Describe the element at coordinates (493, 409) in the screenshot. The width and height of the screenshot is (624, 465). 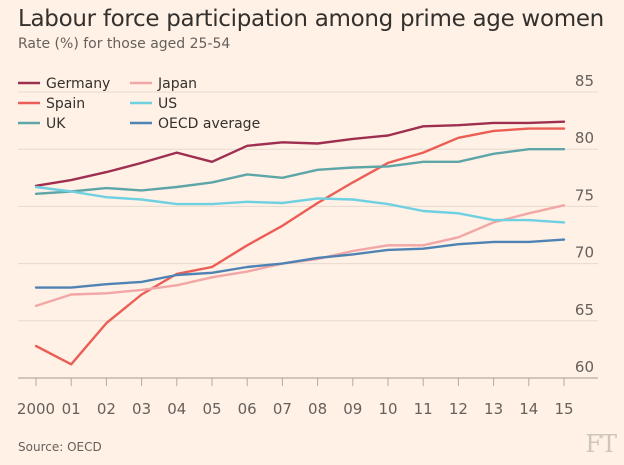
I see `x-tick-label: 13` at that location.